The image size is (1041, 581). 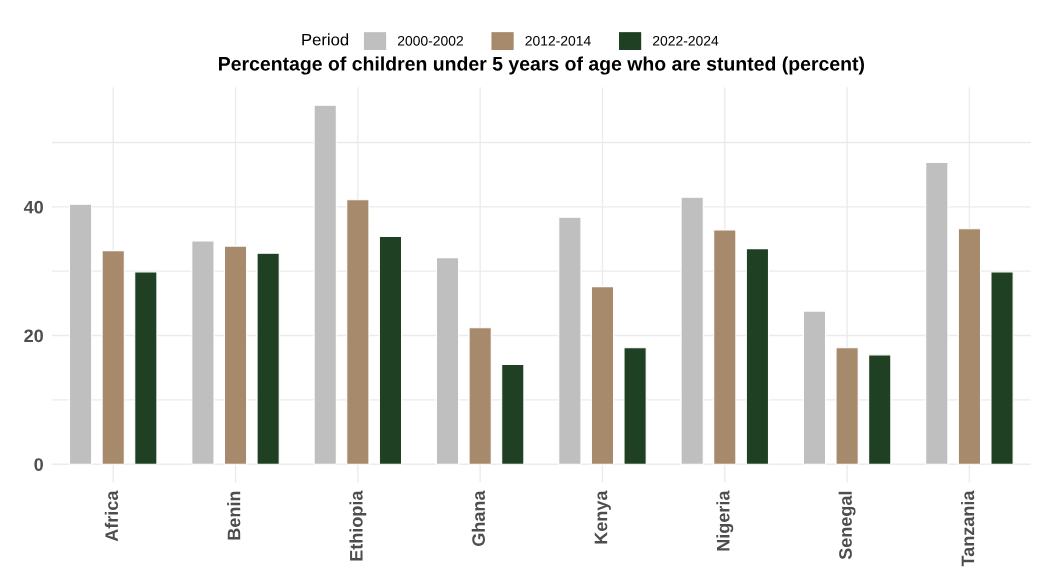 What do you see at coordinates (541, 65) in the screenshot?
I see `chart-title: Percentage of children under 5 years of age who are stunted (percent)` at bounding box center [541, 65].